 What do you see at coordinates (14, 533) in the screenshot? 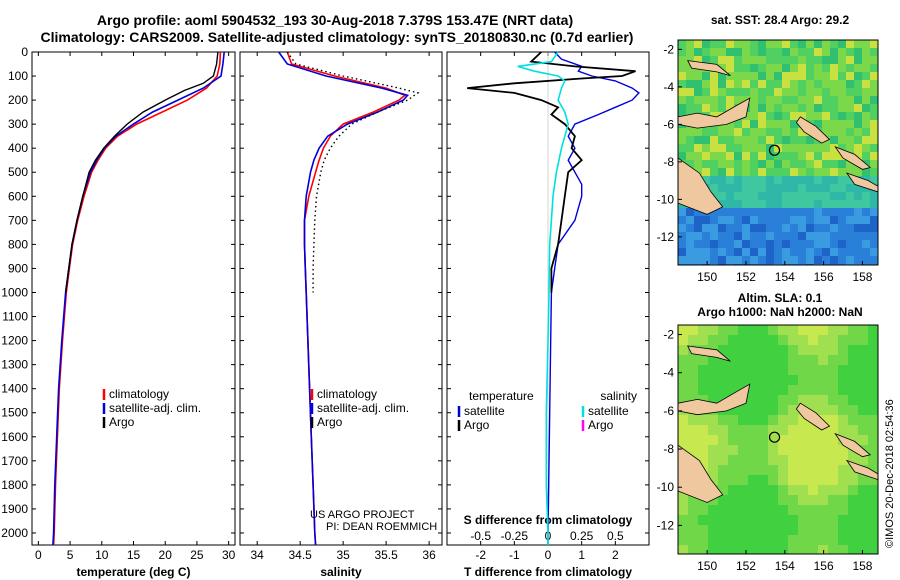
I see `depth-tick-label: 2000` at bounding box center [14, 533].